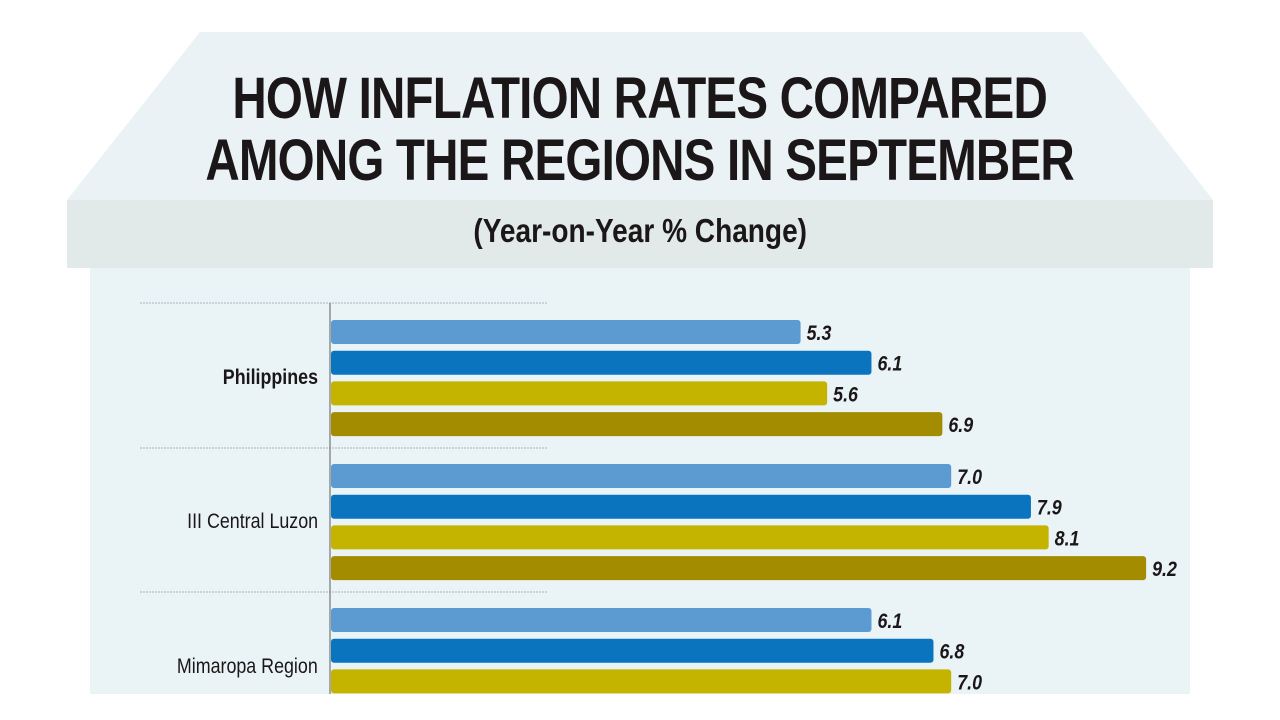 This screenshot has width=1280, height=720. Describe the element at coordinates (960, 426) in the screenshot. I see `data-label: 6.9` at that location.